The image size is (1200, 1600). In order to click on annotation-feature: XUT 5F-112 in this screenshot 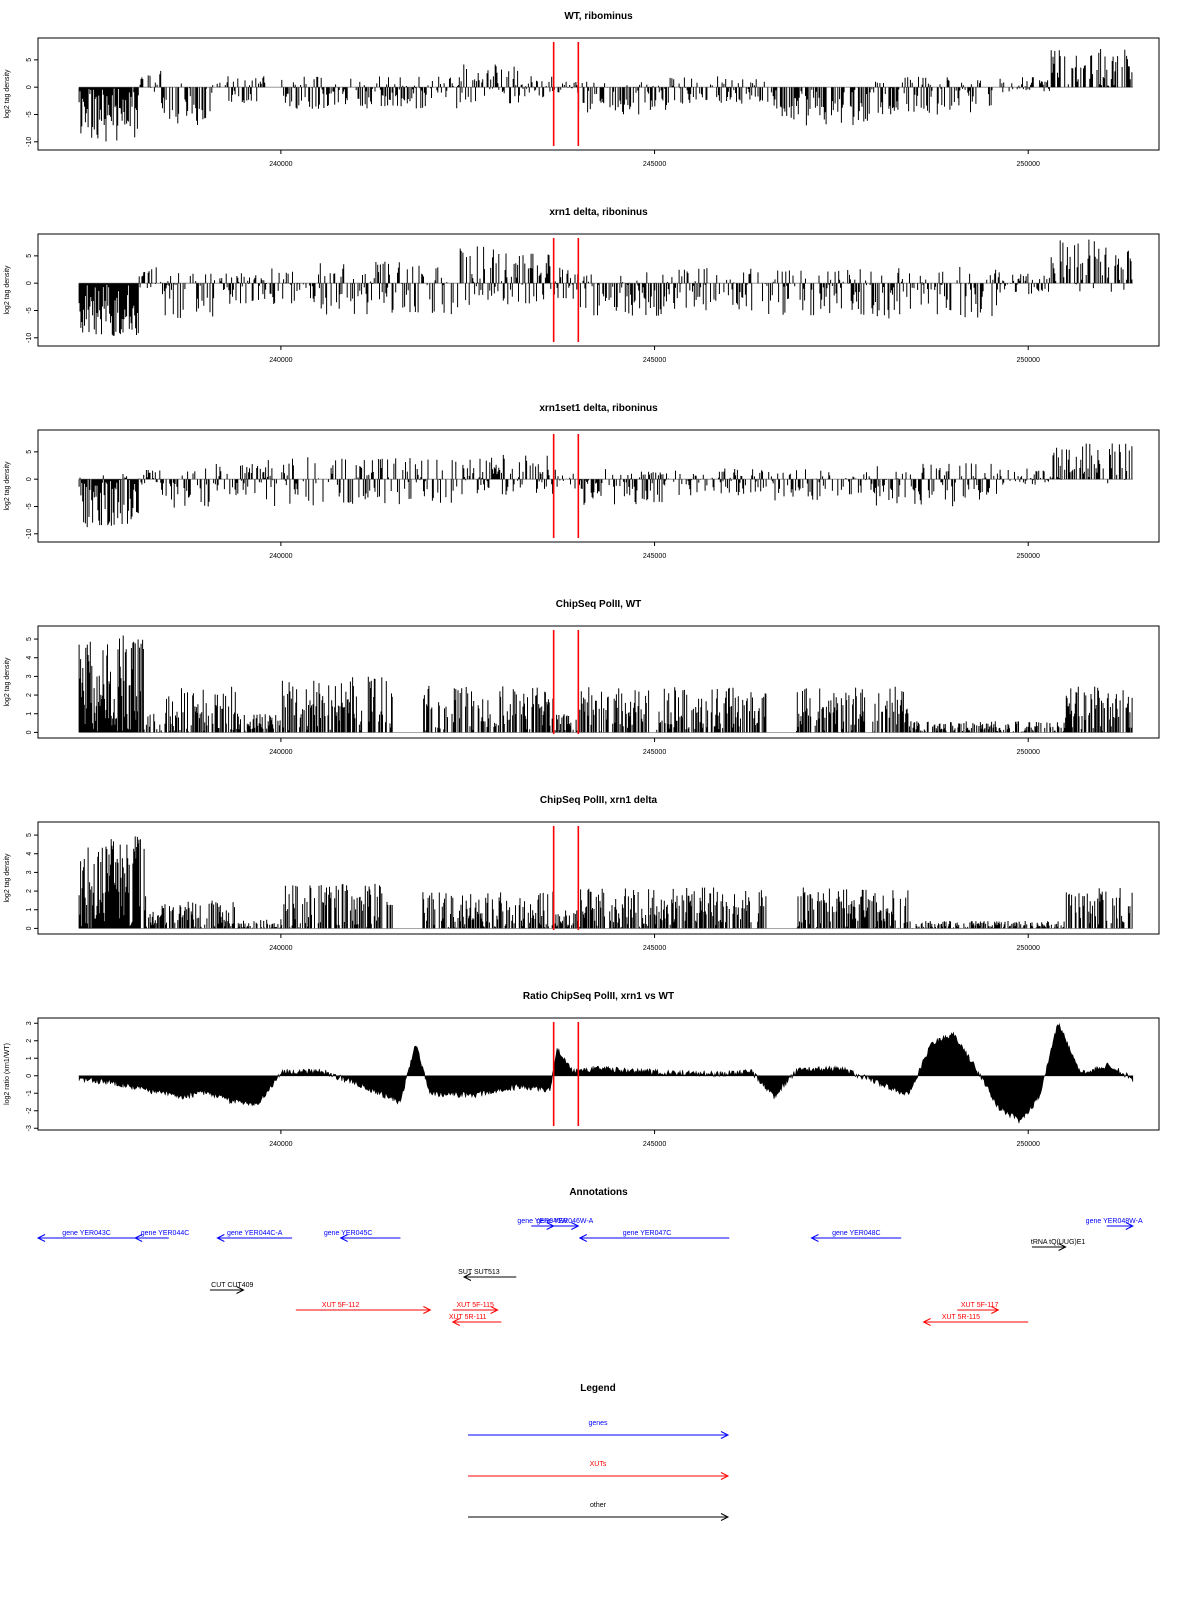, I will do `click(363, 1308)`.